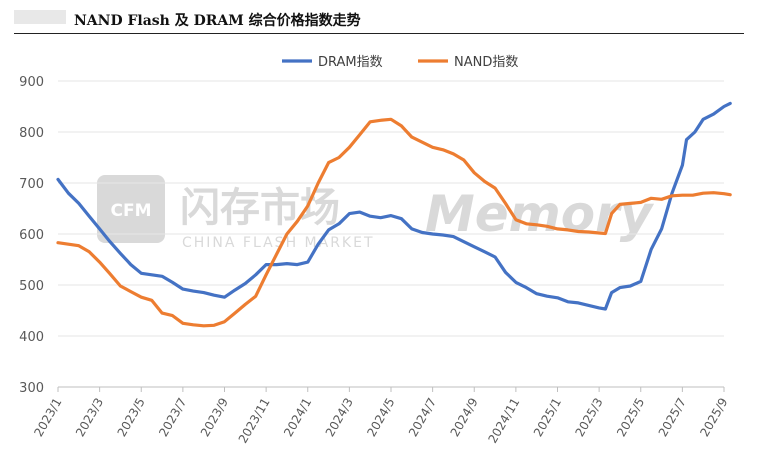 The height and width of the screenshot is (454, 759). What do you see at coordinates (376, 213) in the screenshot?
I see `watermark: CFM 闪存市场 CHINA FLASH MARKET Memory` at bounding box center [376, 213].